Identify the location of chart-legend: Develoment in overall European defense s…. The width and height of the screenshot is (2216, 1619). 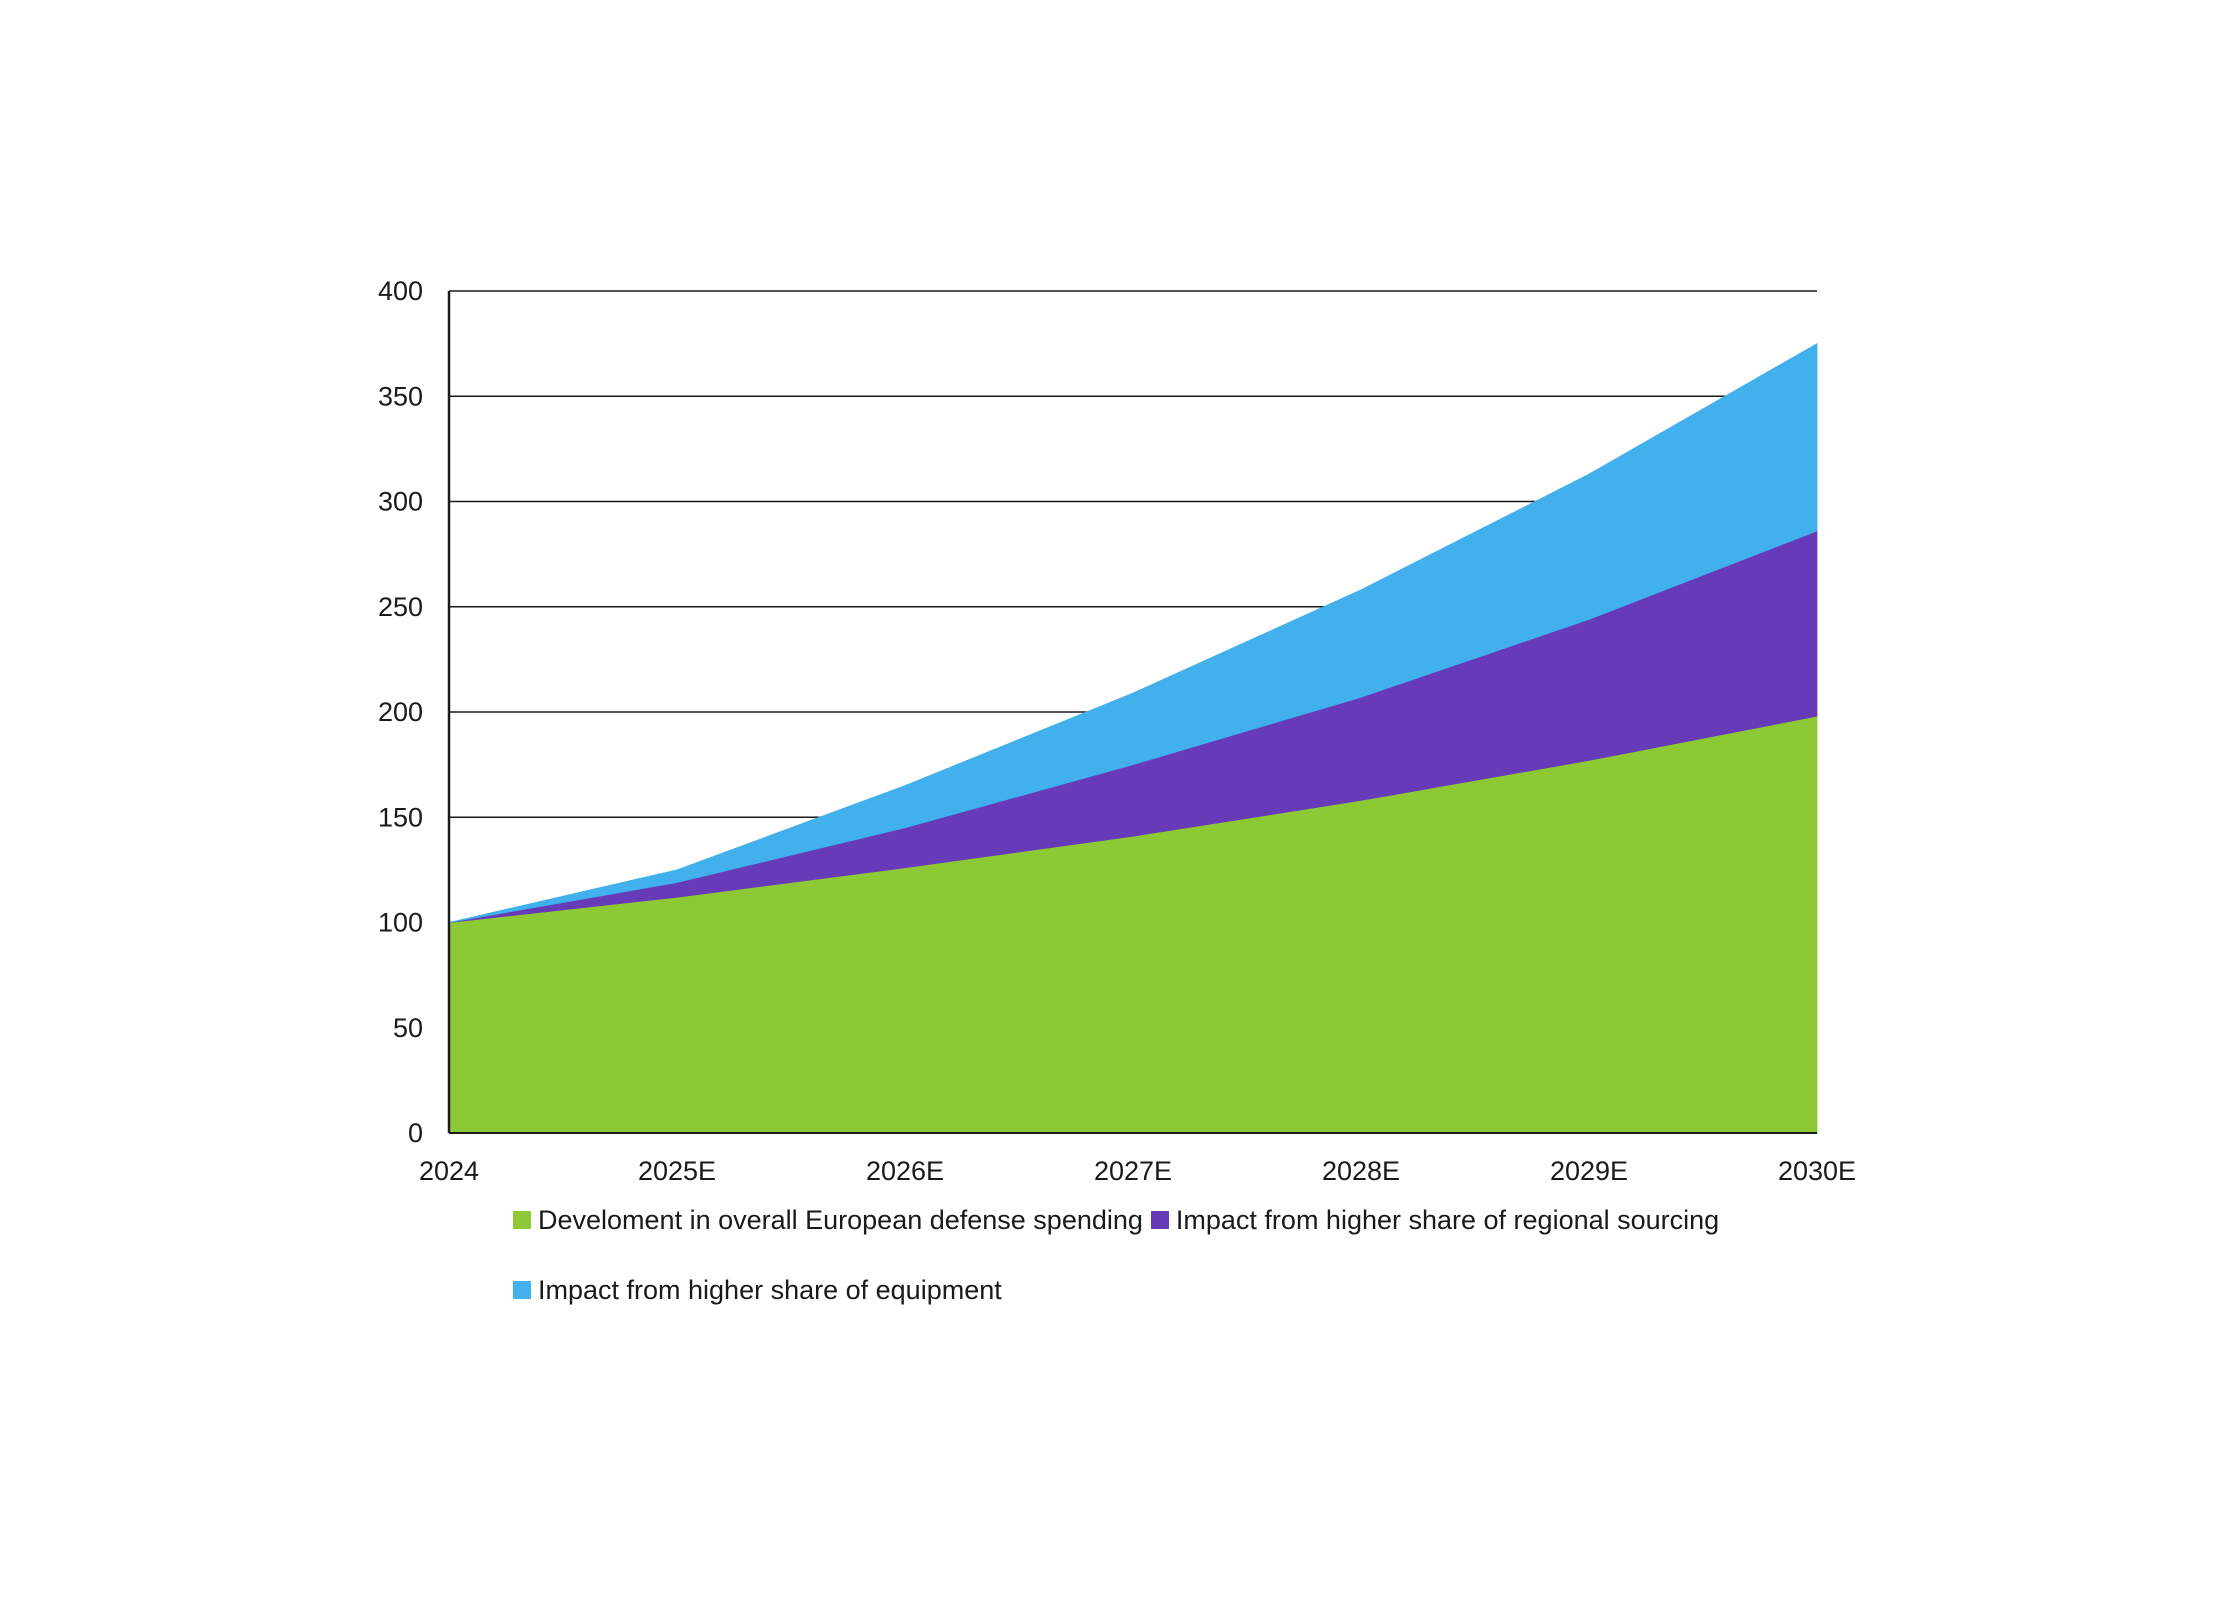
(1138, 1255).